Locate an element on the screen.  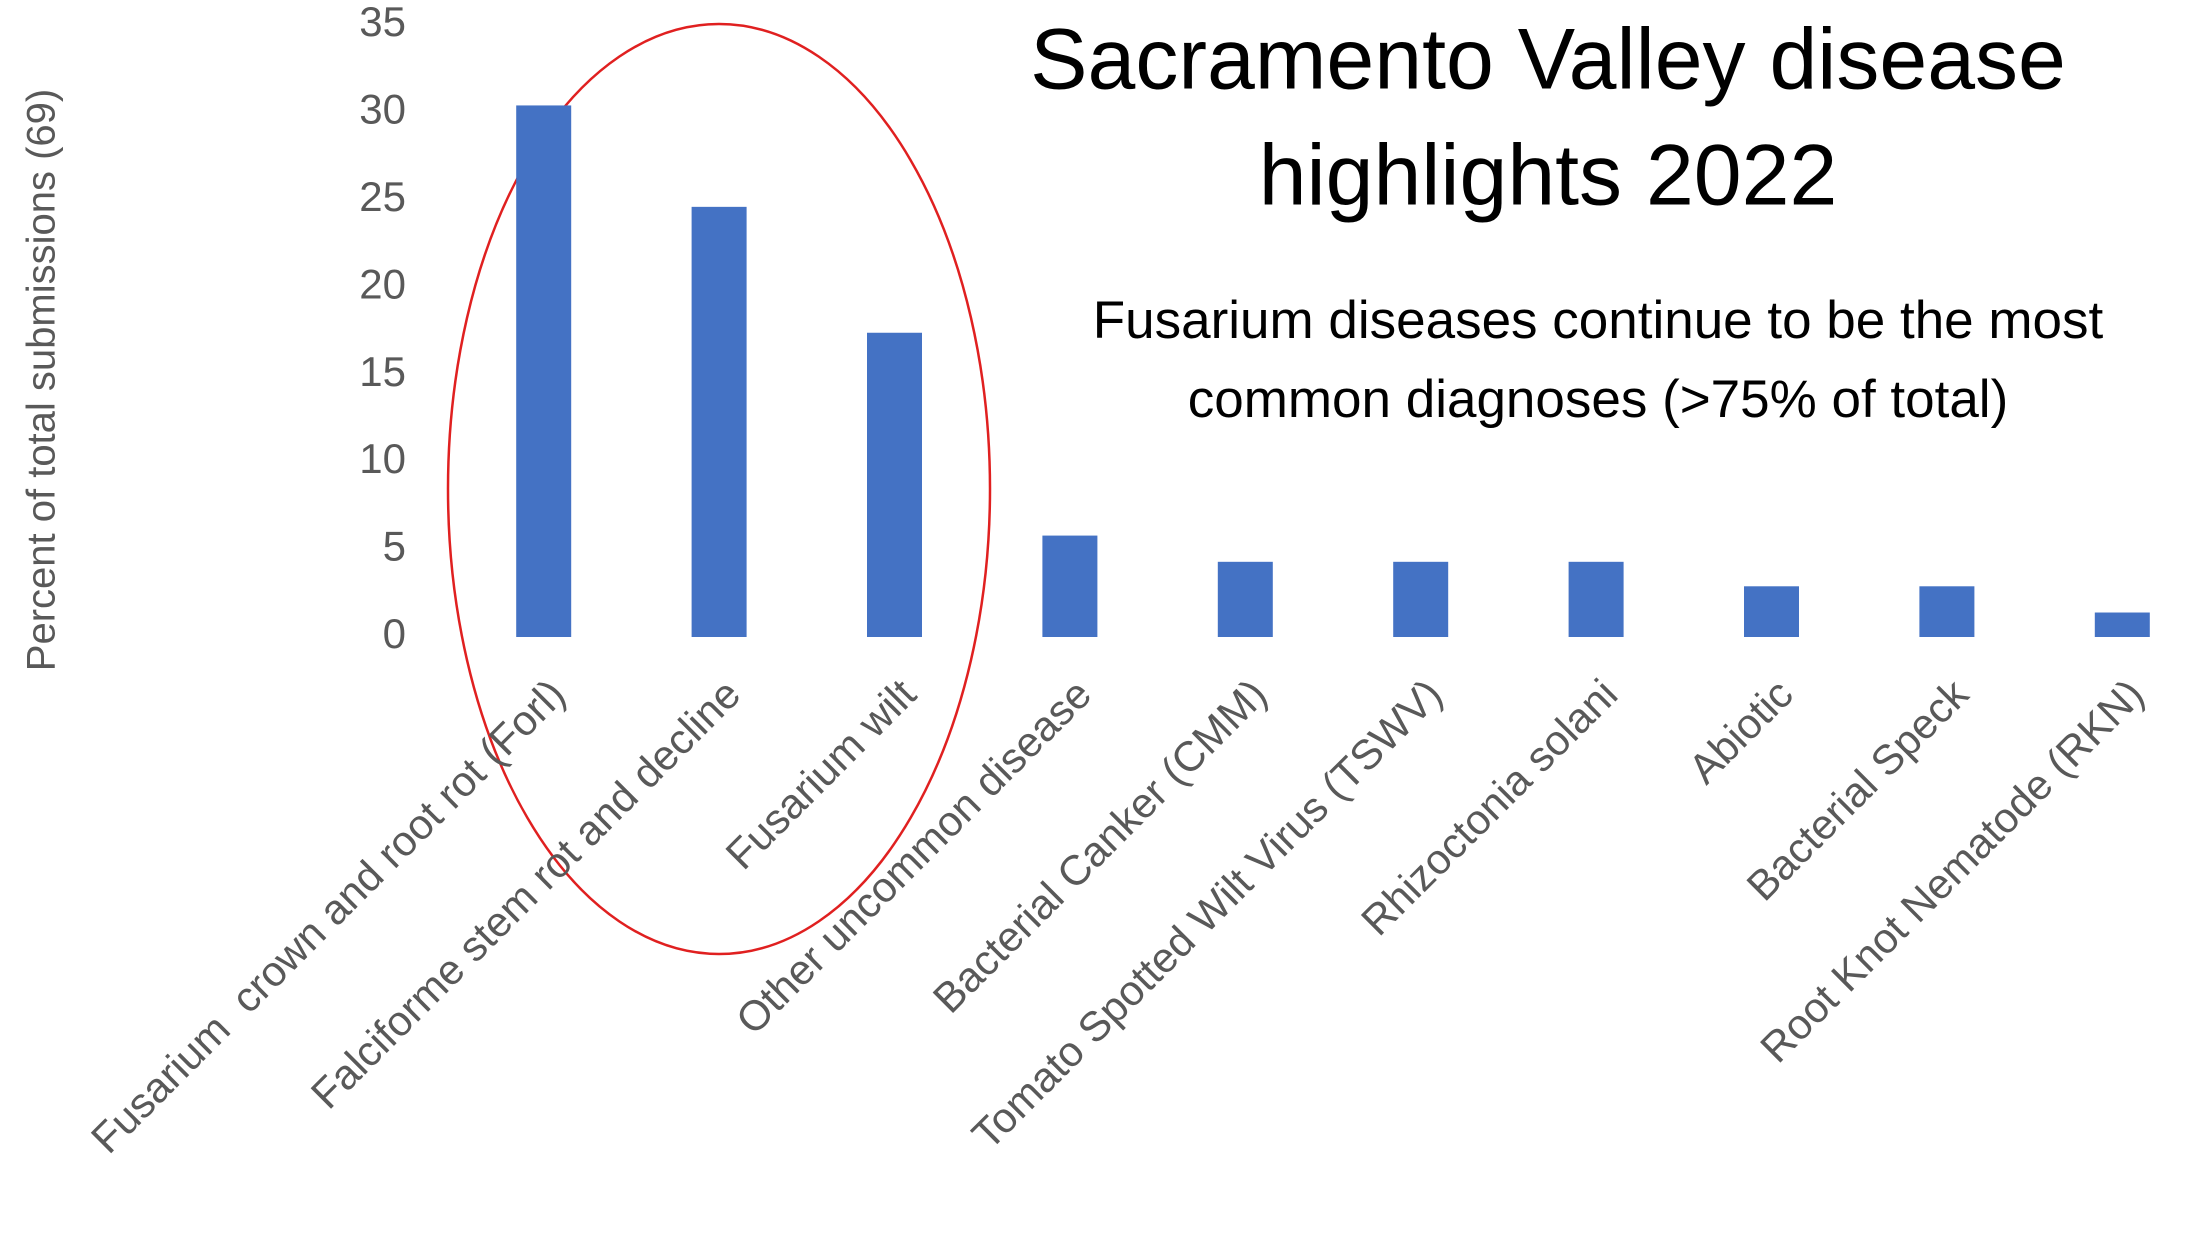
y-tick-label: 0 is located at coordinates (394, 633).